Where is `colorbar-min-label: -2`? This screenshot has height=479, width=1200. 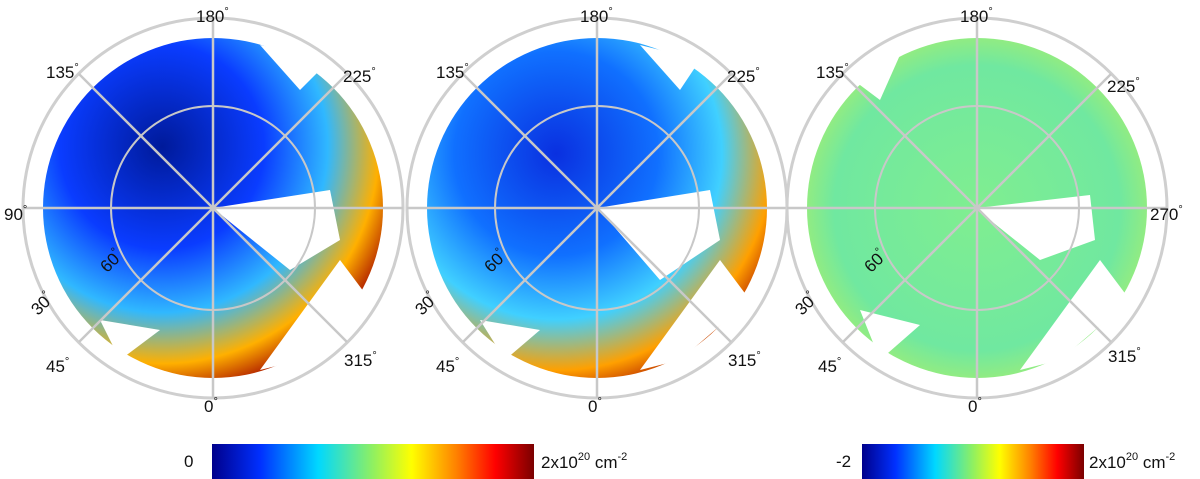
colorbar-min-label: -2 is located at coordinates (843, 461).